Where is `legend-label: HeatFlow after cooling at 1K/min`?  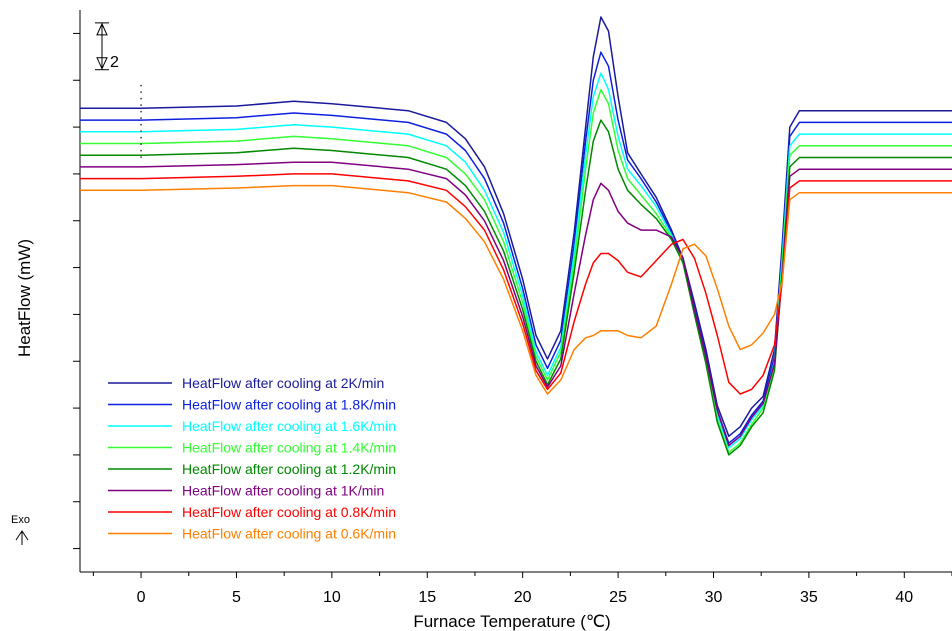 legend-label: HeatFlow after cooling at 1K/min is located at coordinates (283, 491).